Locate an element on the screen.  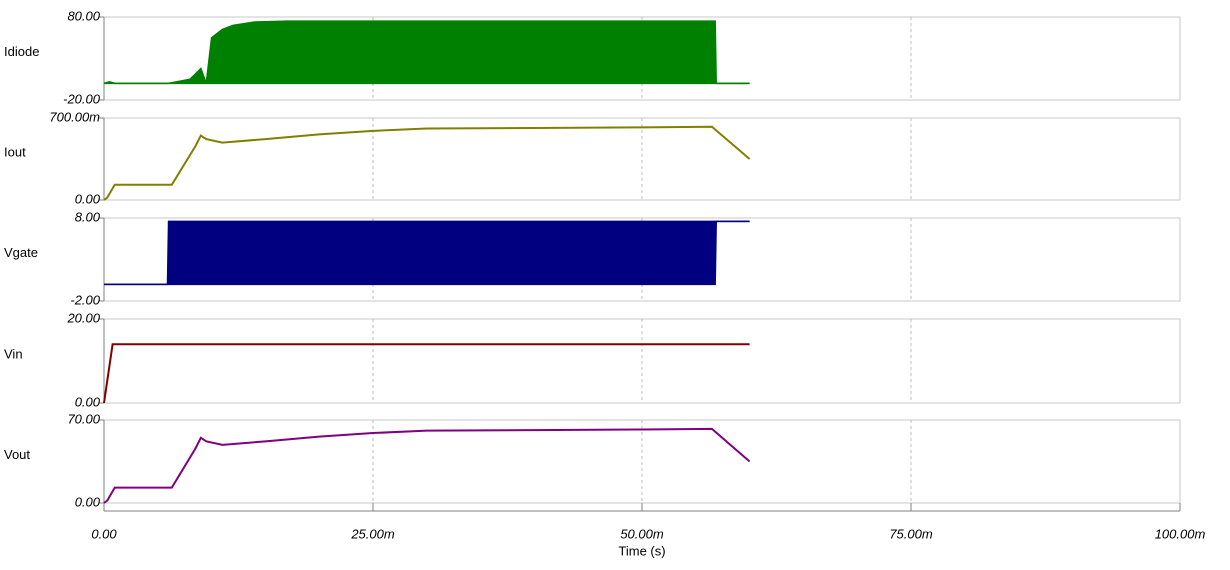
y-tick-label: 80.00 is located at coordinates (83, 15).